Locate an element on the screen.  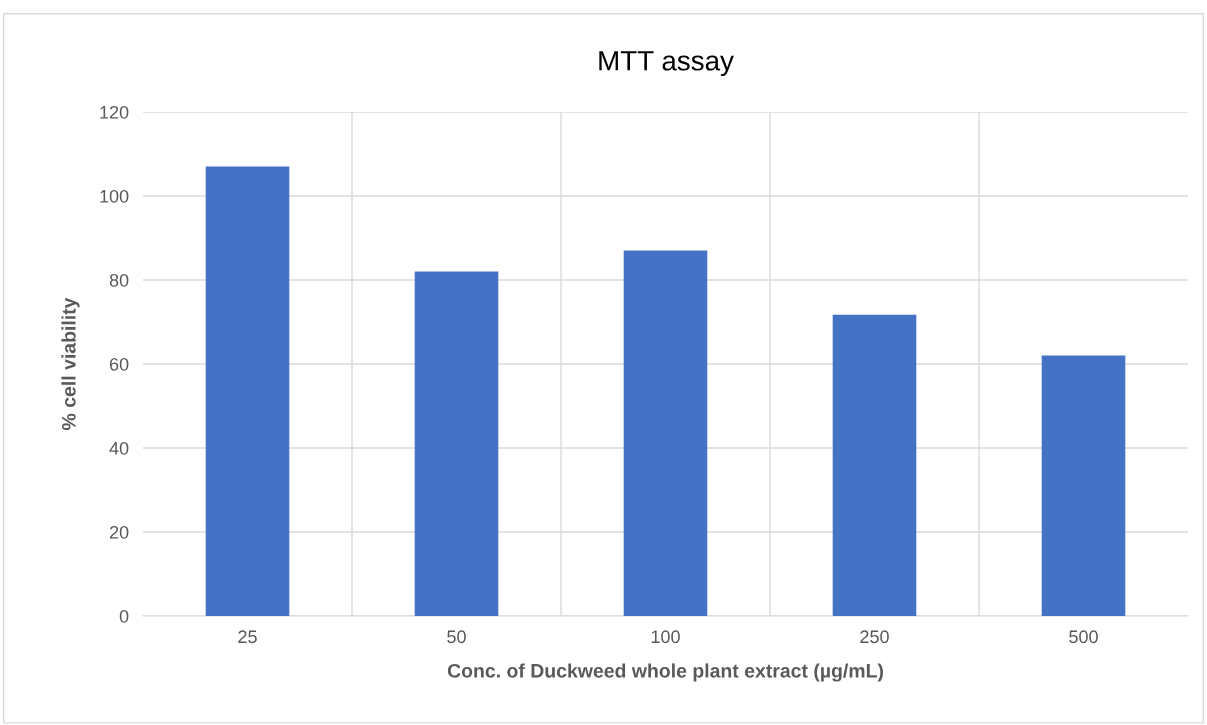
y-tick-label: 0 is located at coordinates (124, 616).